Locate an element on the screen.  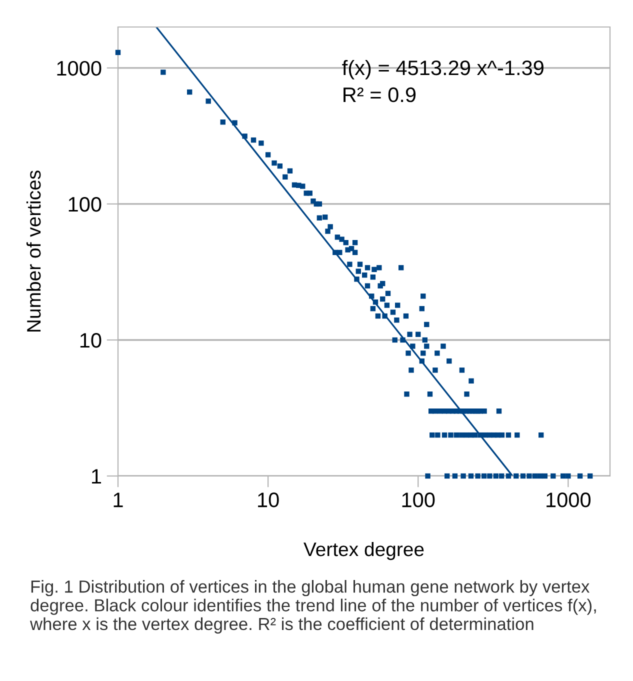
y-tick-label: 1 is located at coordinates (97, 476).